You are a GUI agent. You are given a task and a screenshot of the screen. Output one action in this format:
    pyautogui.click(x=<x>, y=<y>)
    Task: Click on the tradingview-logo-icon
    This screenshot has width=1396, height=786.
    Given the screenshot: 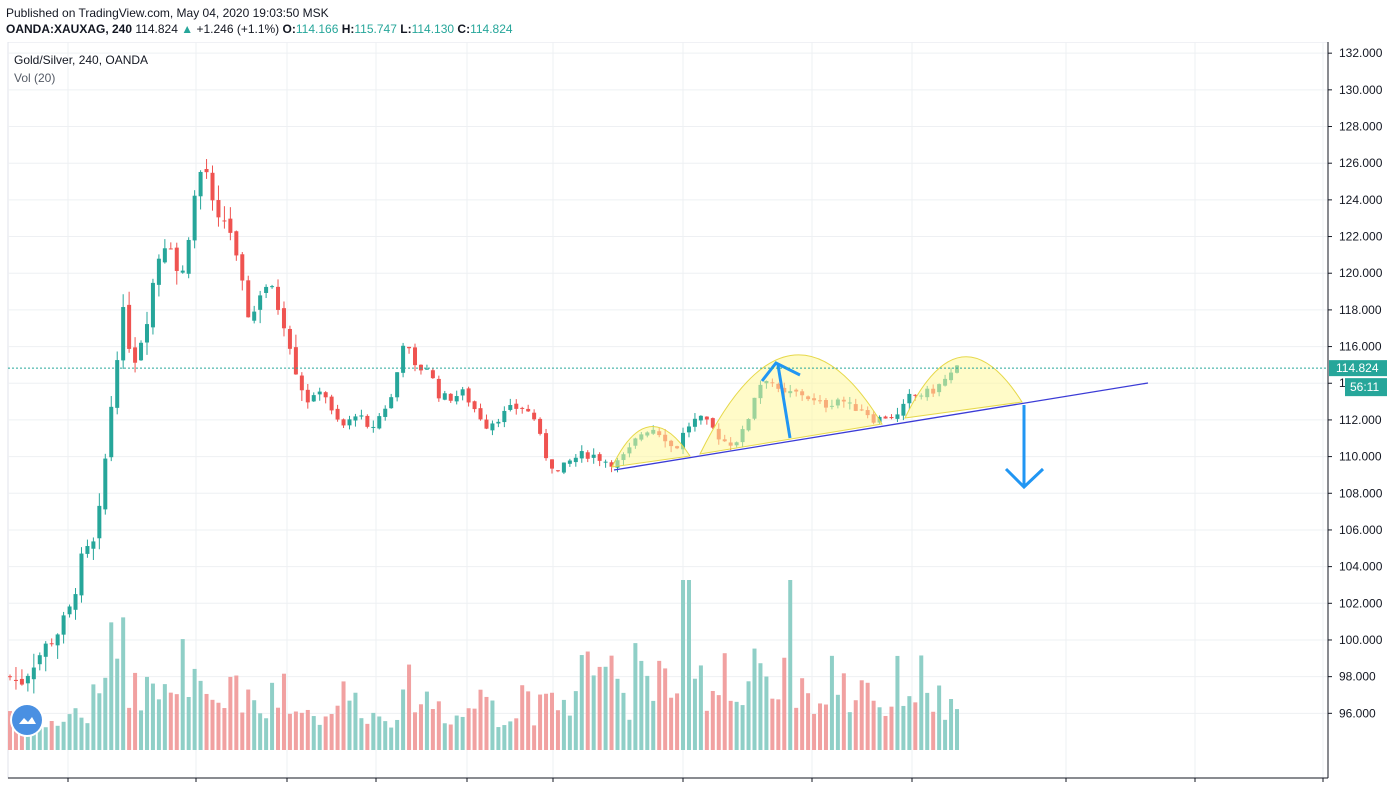 What is the action you would take?
    pyautogui.click(x=27, y=720)
    